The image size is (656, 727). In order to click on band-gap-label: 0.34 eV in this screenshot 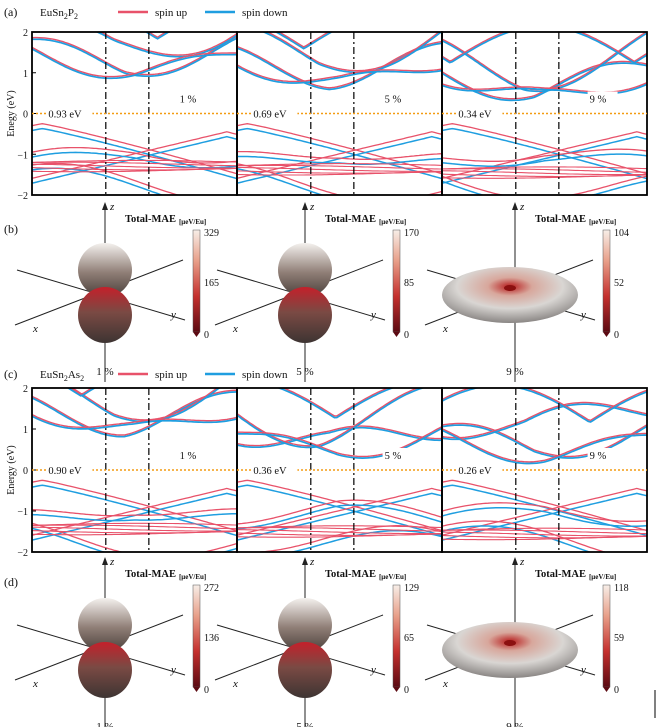, I will do `click(475, 115)`.